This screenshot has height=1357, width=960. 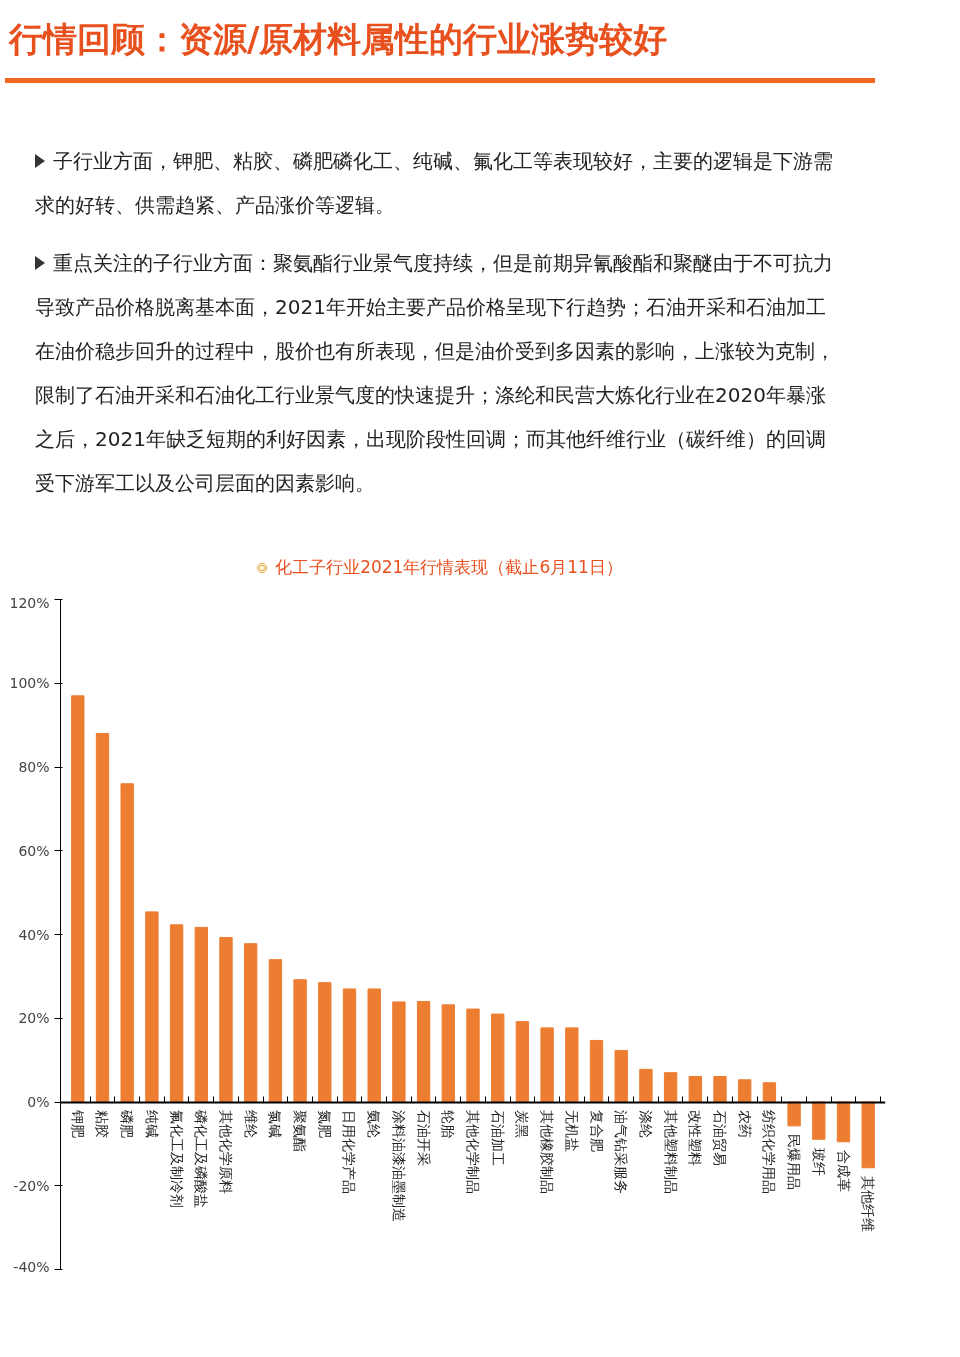 I want to click on y-tick-label: 120%, so click(x=29, y=602).